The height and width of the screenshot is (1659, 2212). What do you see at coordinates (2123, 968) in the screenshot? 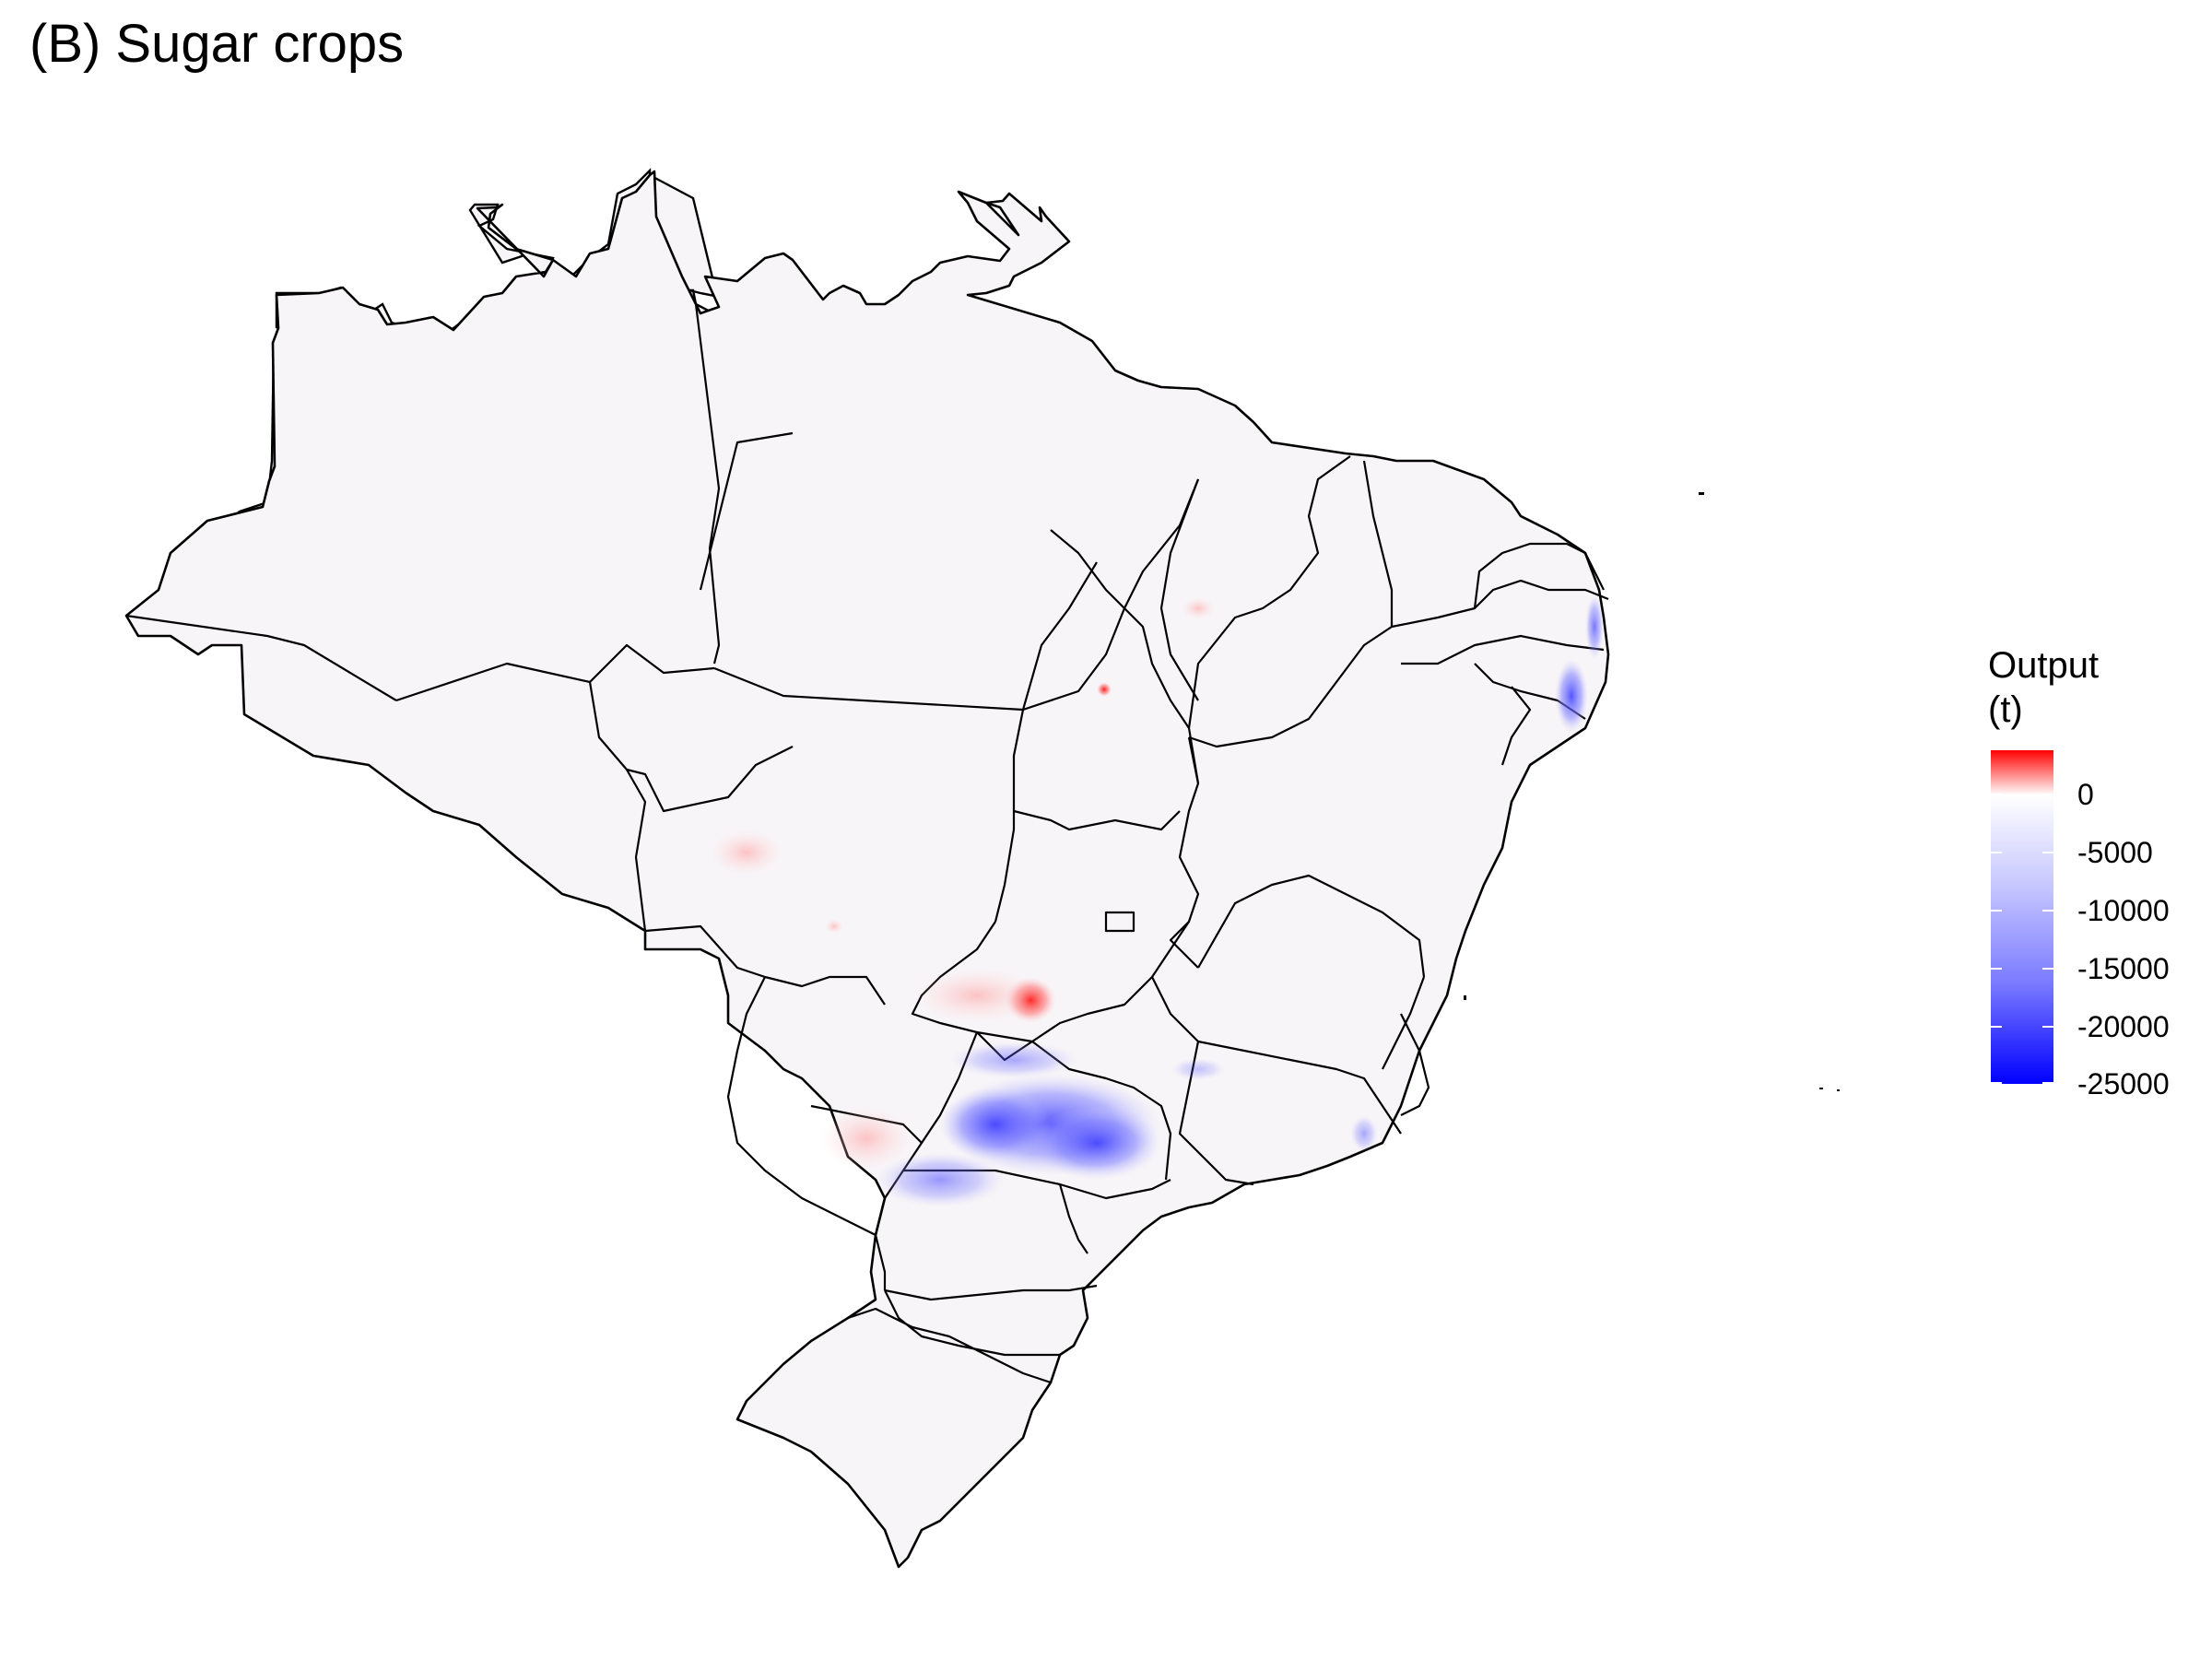
I see `legend-tick-label: -15000` at bounding box center [2123, 968].